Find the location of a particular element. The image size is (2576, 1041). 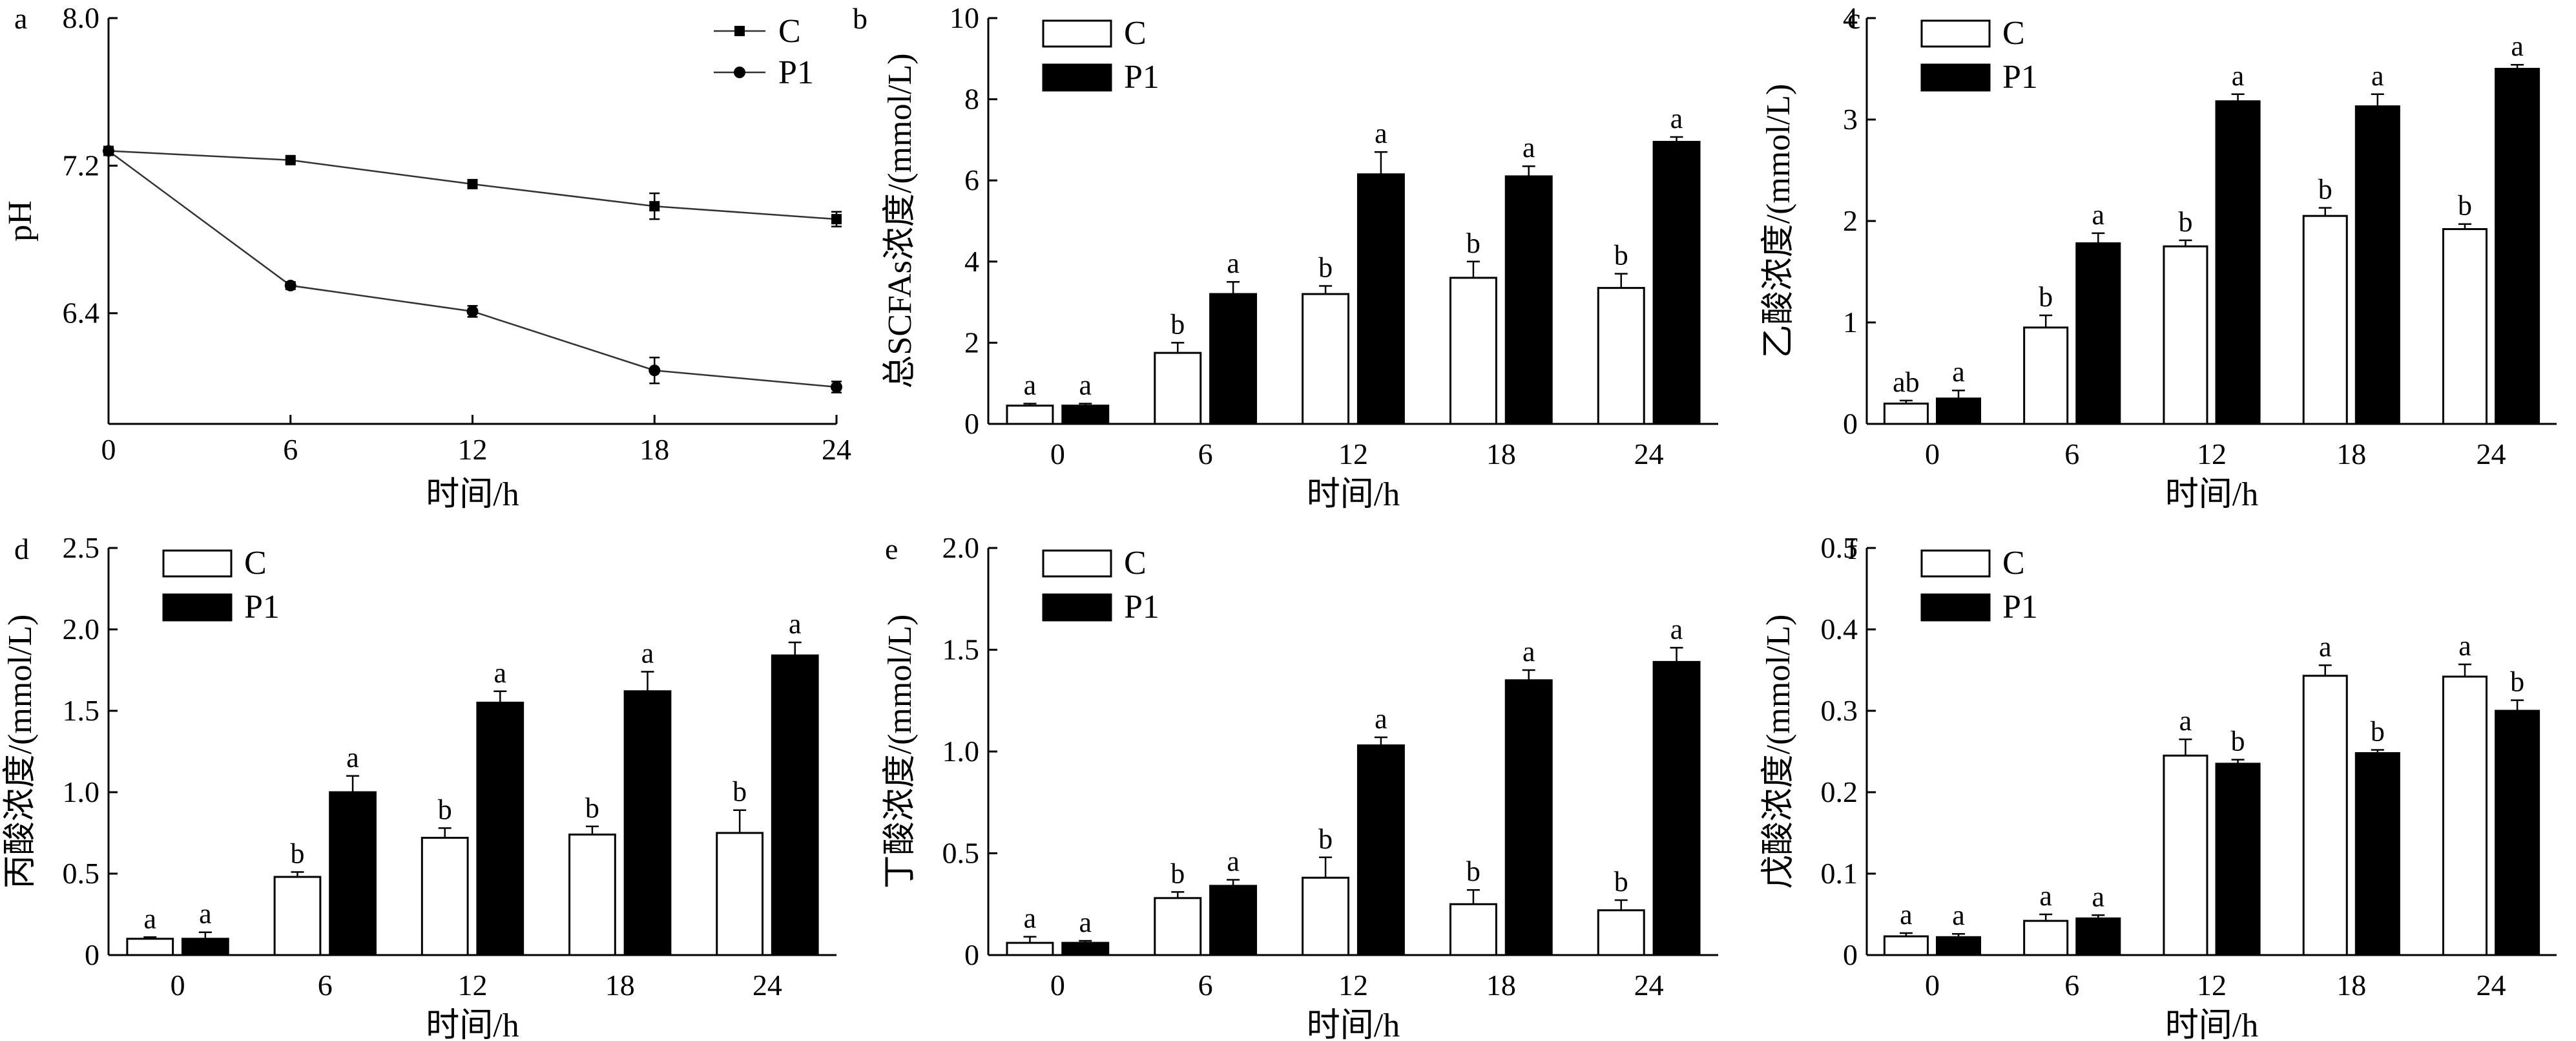

y-tick-label: 2.5 is located at coordinates (81, 548).